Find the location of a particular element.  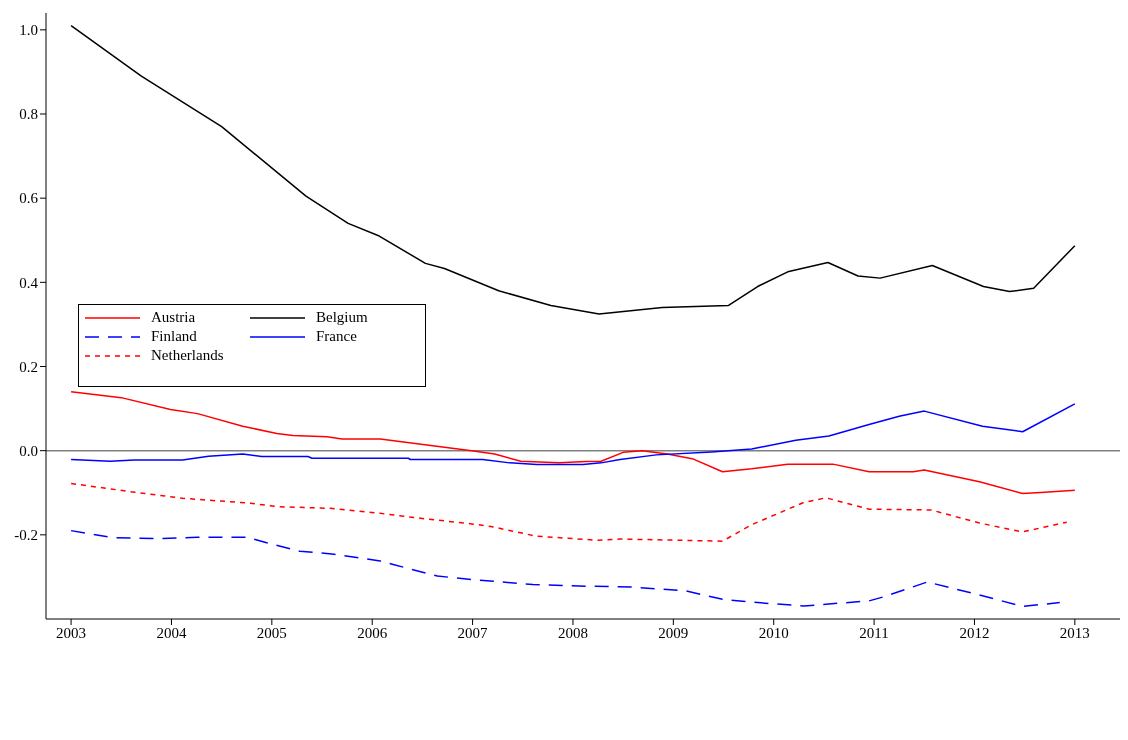

legend-label: Finland is located at coordinates (174, 336).